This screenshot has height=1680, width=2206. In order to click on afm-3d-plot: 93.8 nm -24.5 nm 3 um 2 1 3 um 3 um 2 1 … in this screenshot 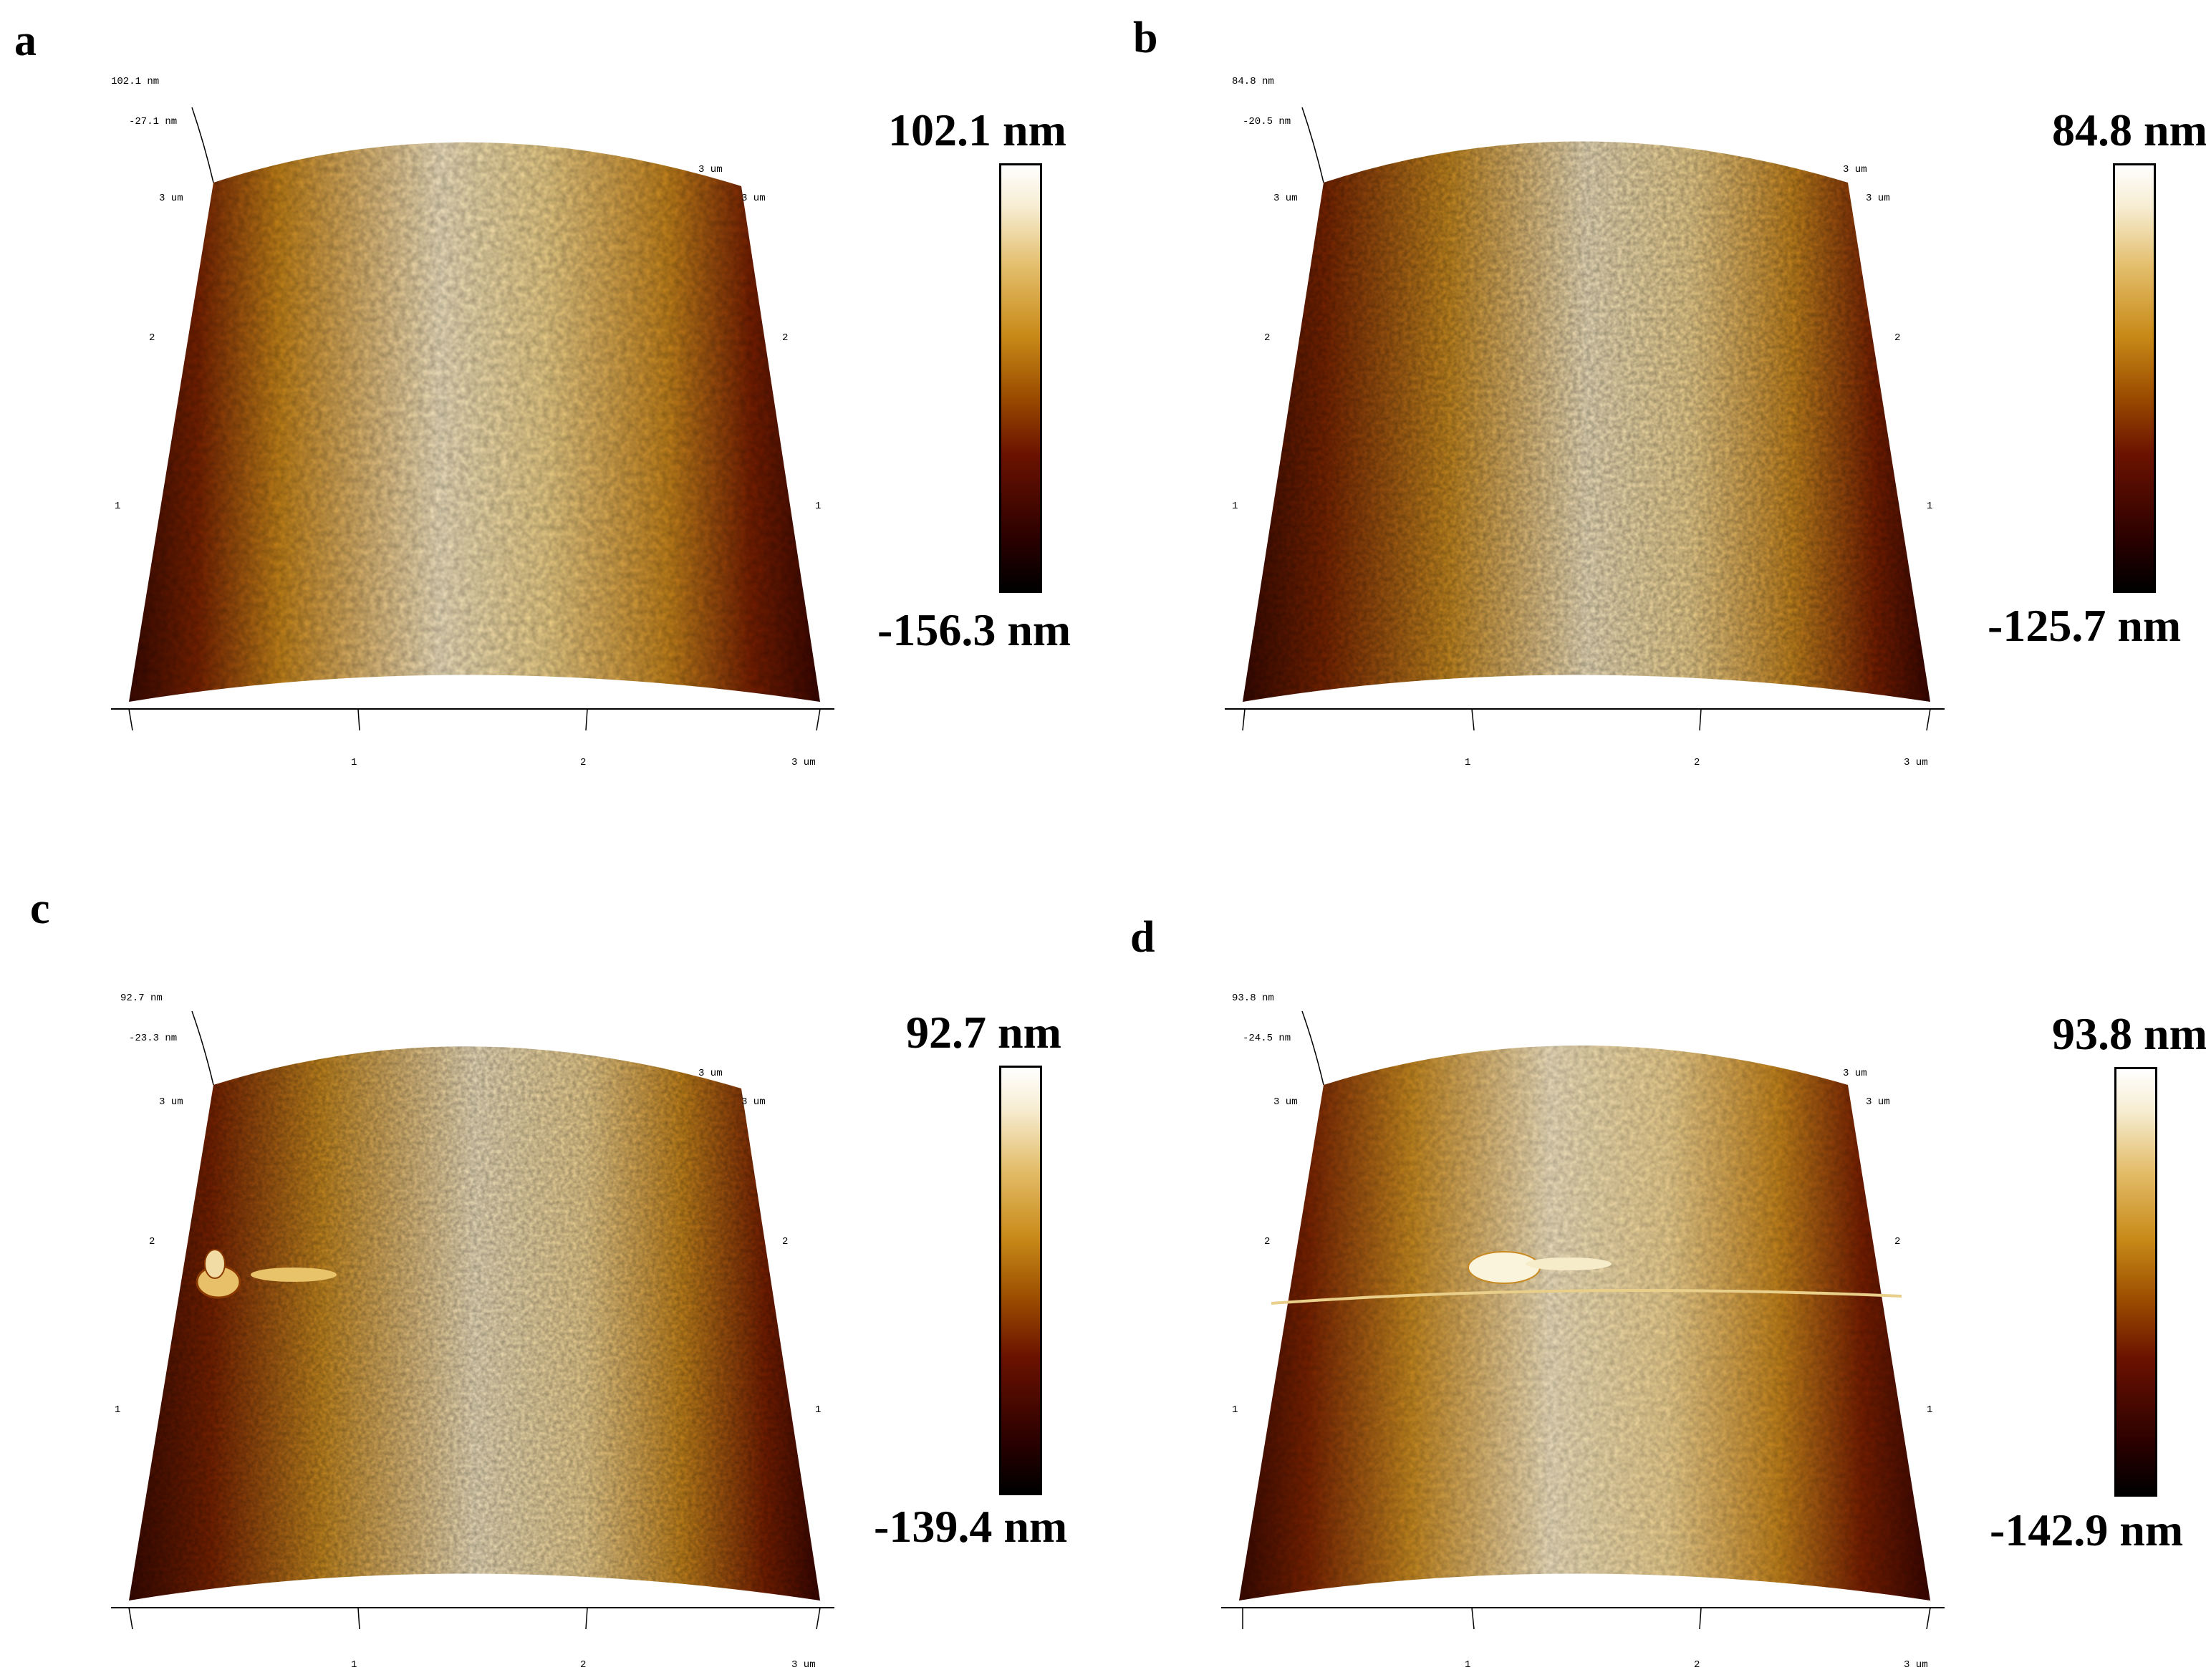, I will do `click(1583, 1332)`.